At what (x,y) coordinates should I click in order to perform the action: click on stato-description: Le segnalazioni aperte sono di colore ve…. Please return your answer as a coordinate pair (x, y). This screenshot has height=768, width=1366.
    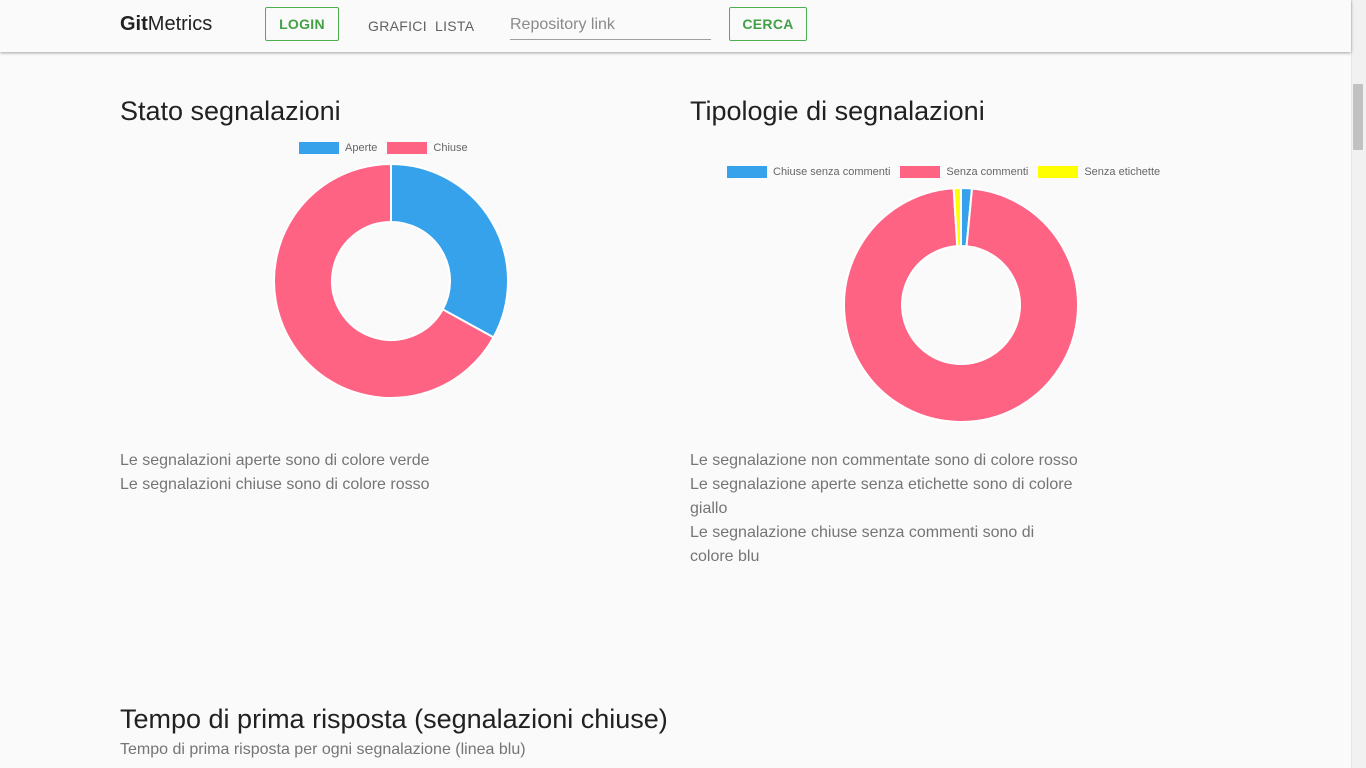
    Looking at the image, I should click on (320, 473).